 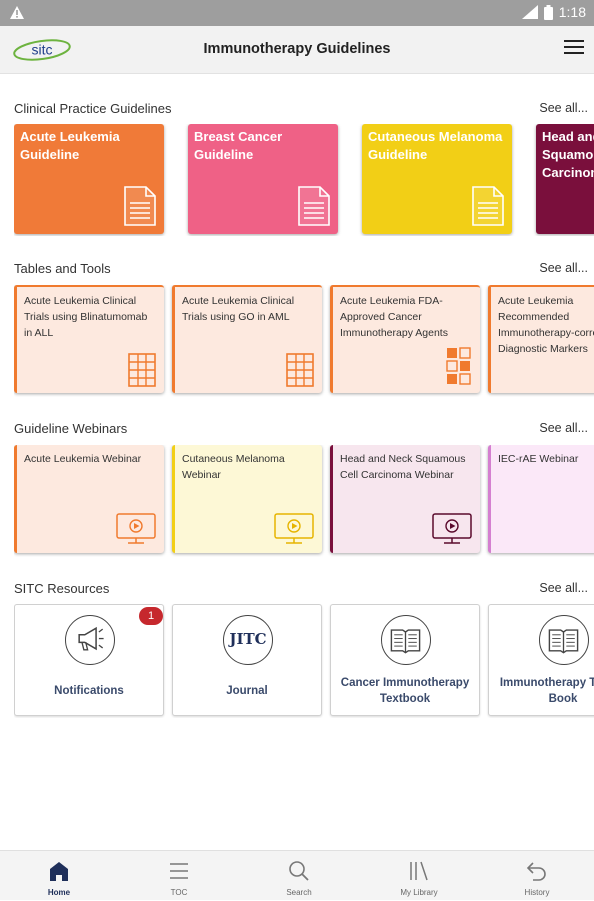 I want to click on logo-text: sitc, so click(x=42, y=50).